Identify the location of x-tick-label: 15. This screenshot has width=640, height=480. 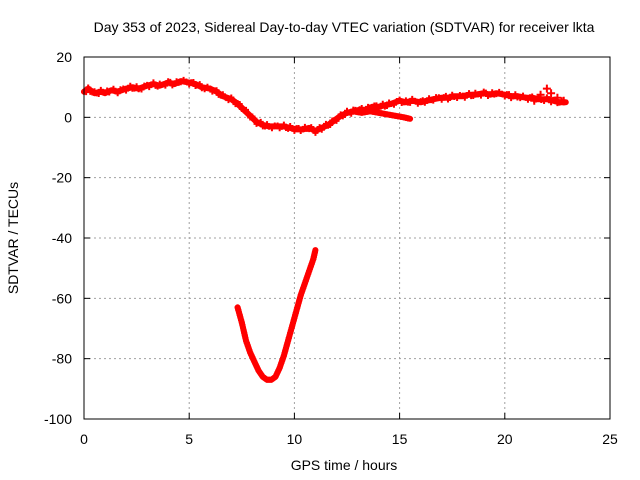
(400, 439).